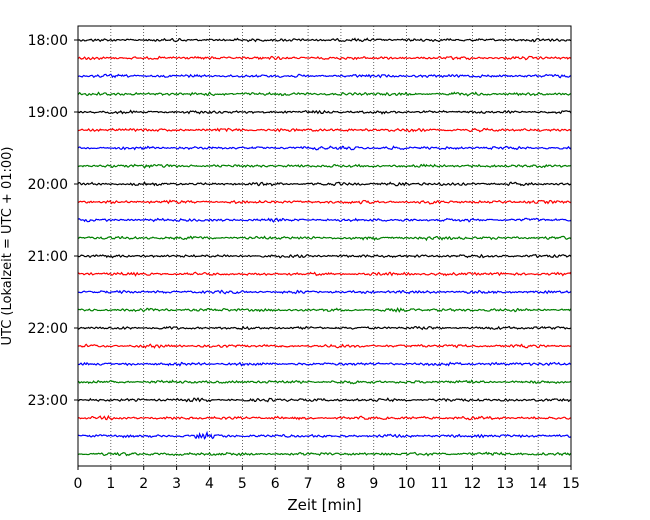  Describe the element at coordinates (48, 257) in the screenshot. I see `y-tick-label: 21:00` at that location.